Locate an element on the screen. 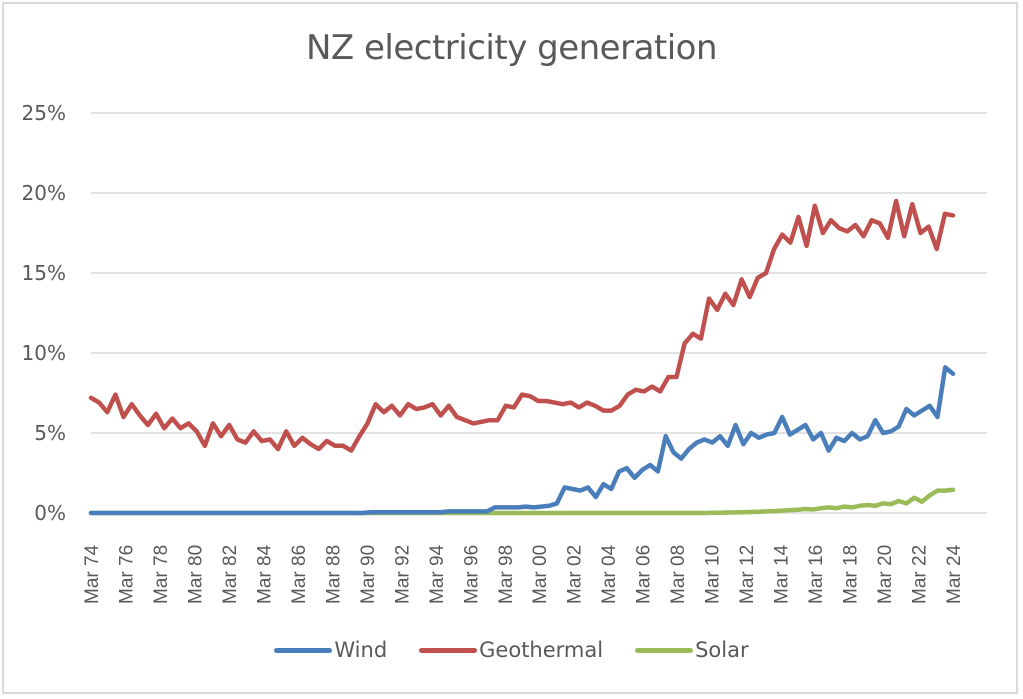 The height and width of the screenshot is (699, 1023). x-tick-label: Mar 98 is located at coordinates (506, 574).